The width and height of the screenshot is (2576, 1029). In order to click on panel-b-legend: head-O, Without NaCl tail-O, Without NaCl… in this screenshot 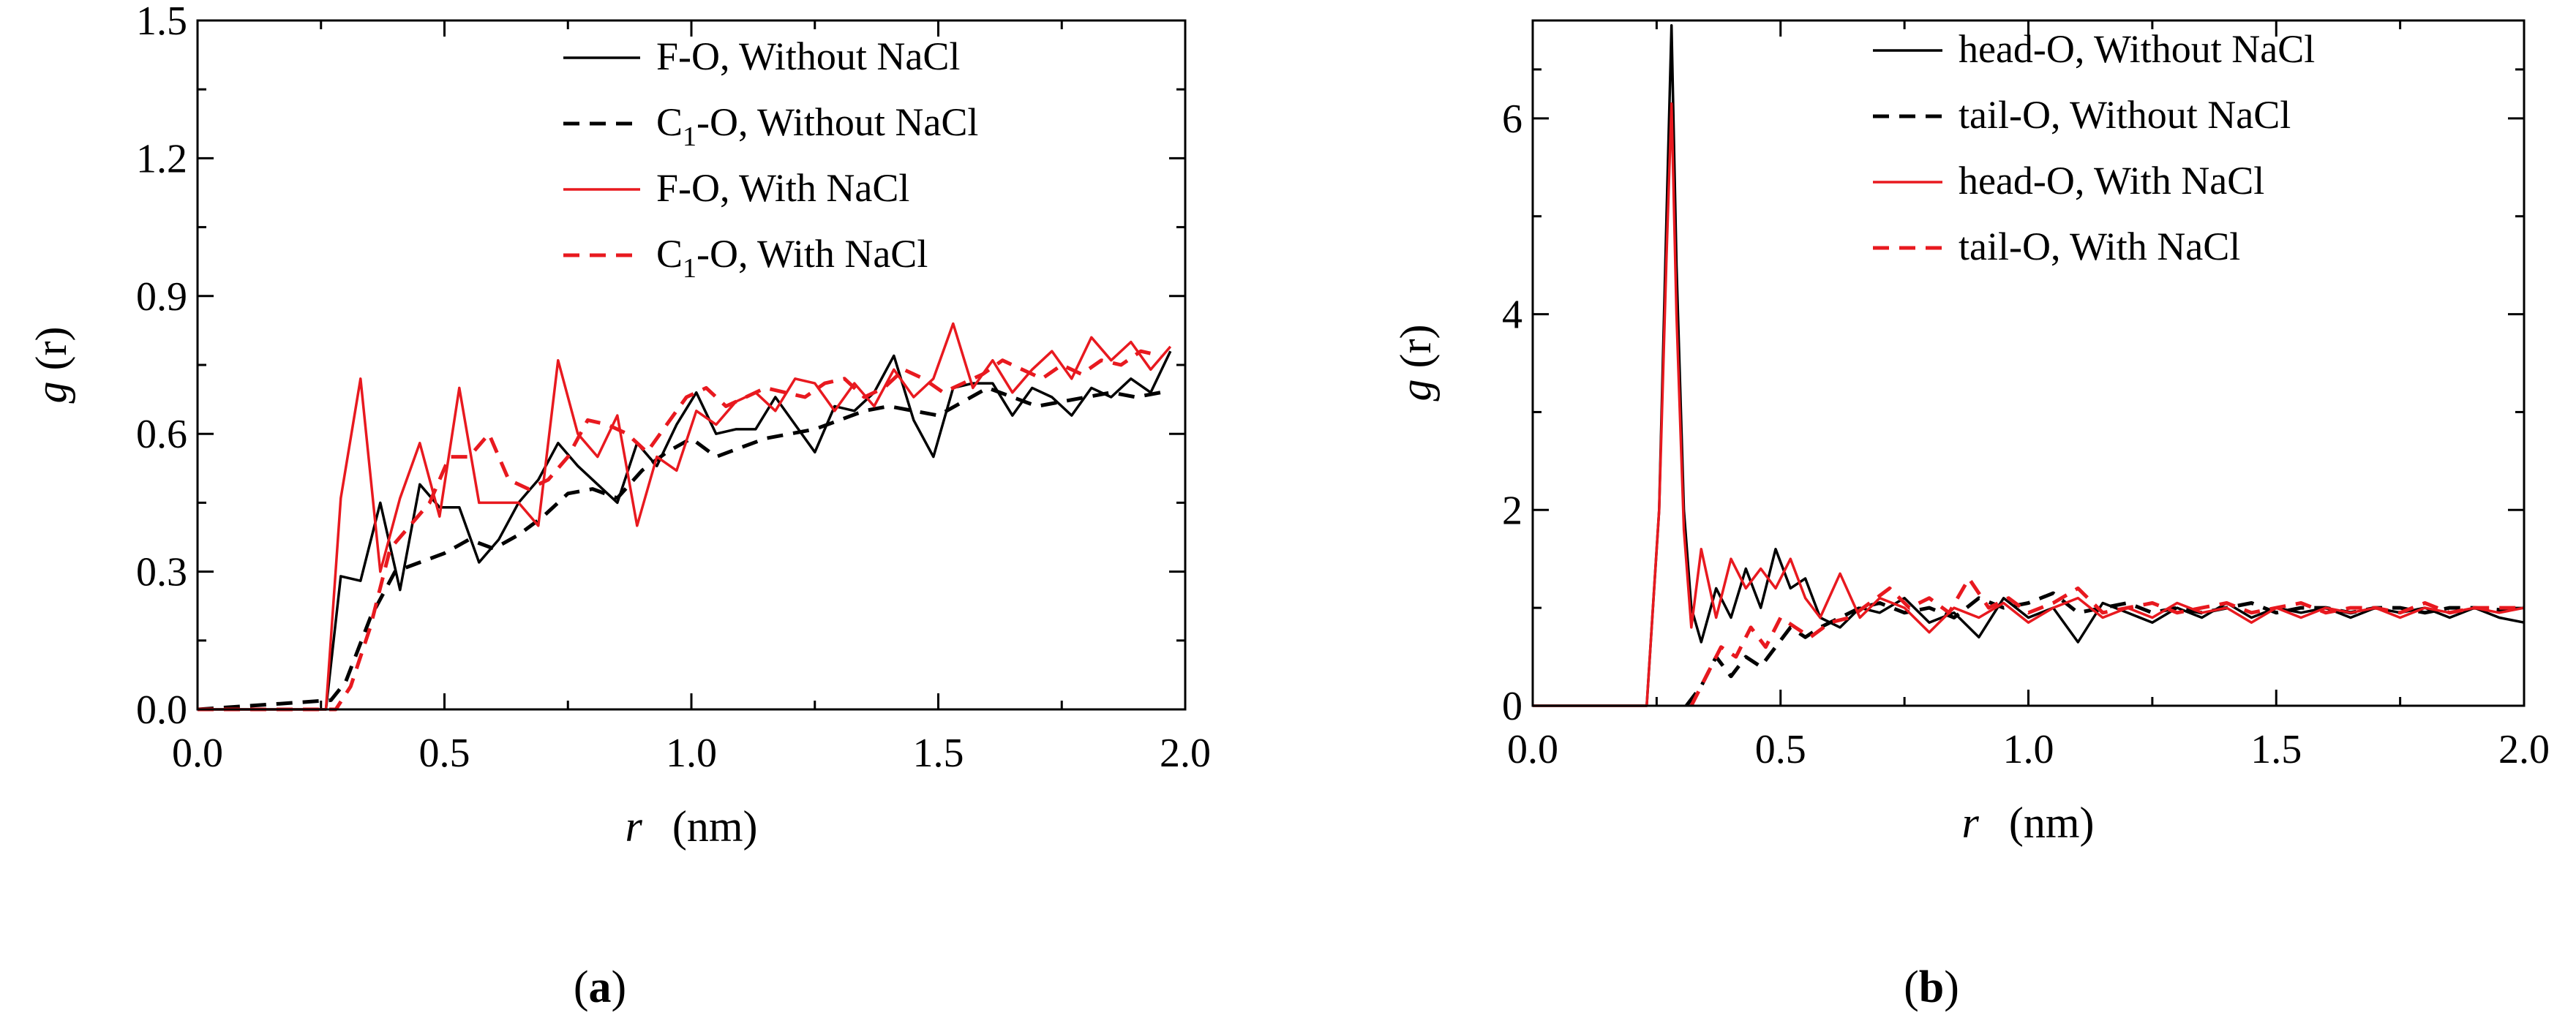, I will do `click(2094, 147)`.